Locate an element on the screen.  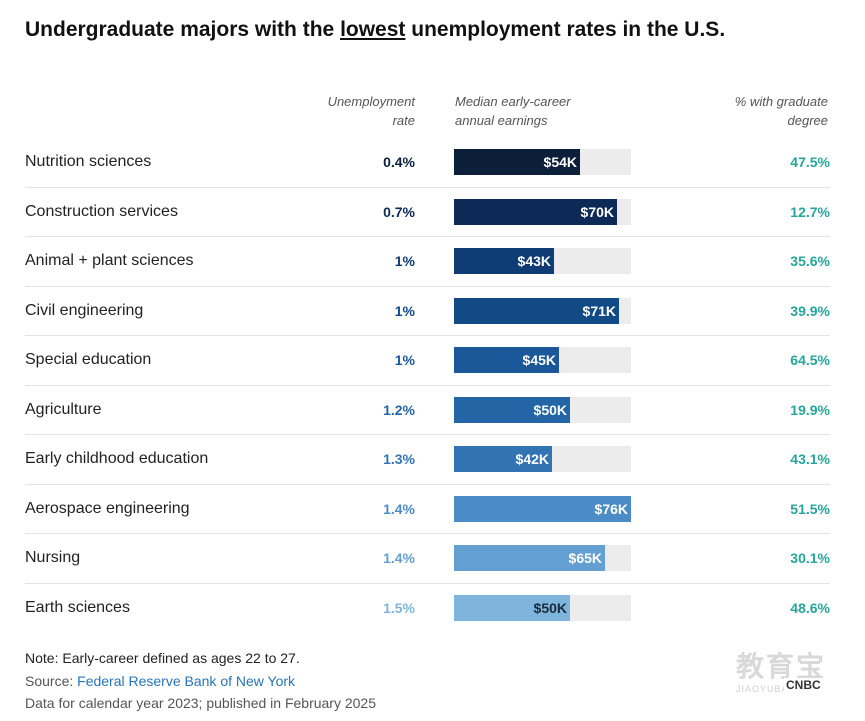
earnings-bar-track: $54K is located at coordinates (542, 162).